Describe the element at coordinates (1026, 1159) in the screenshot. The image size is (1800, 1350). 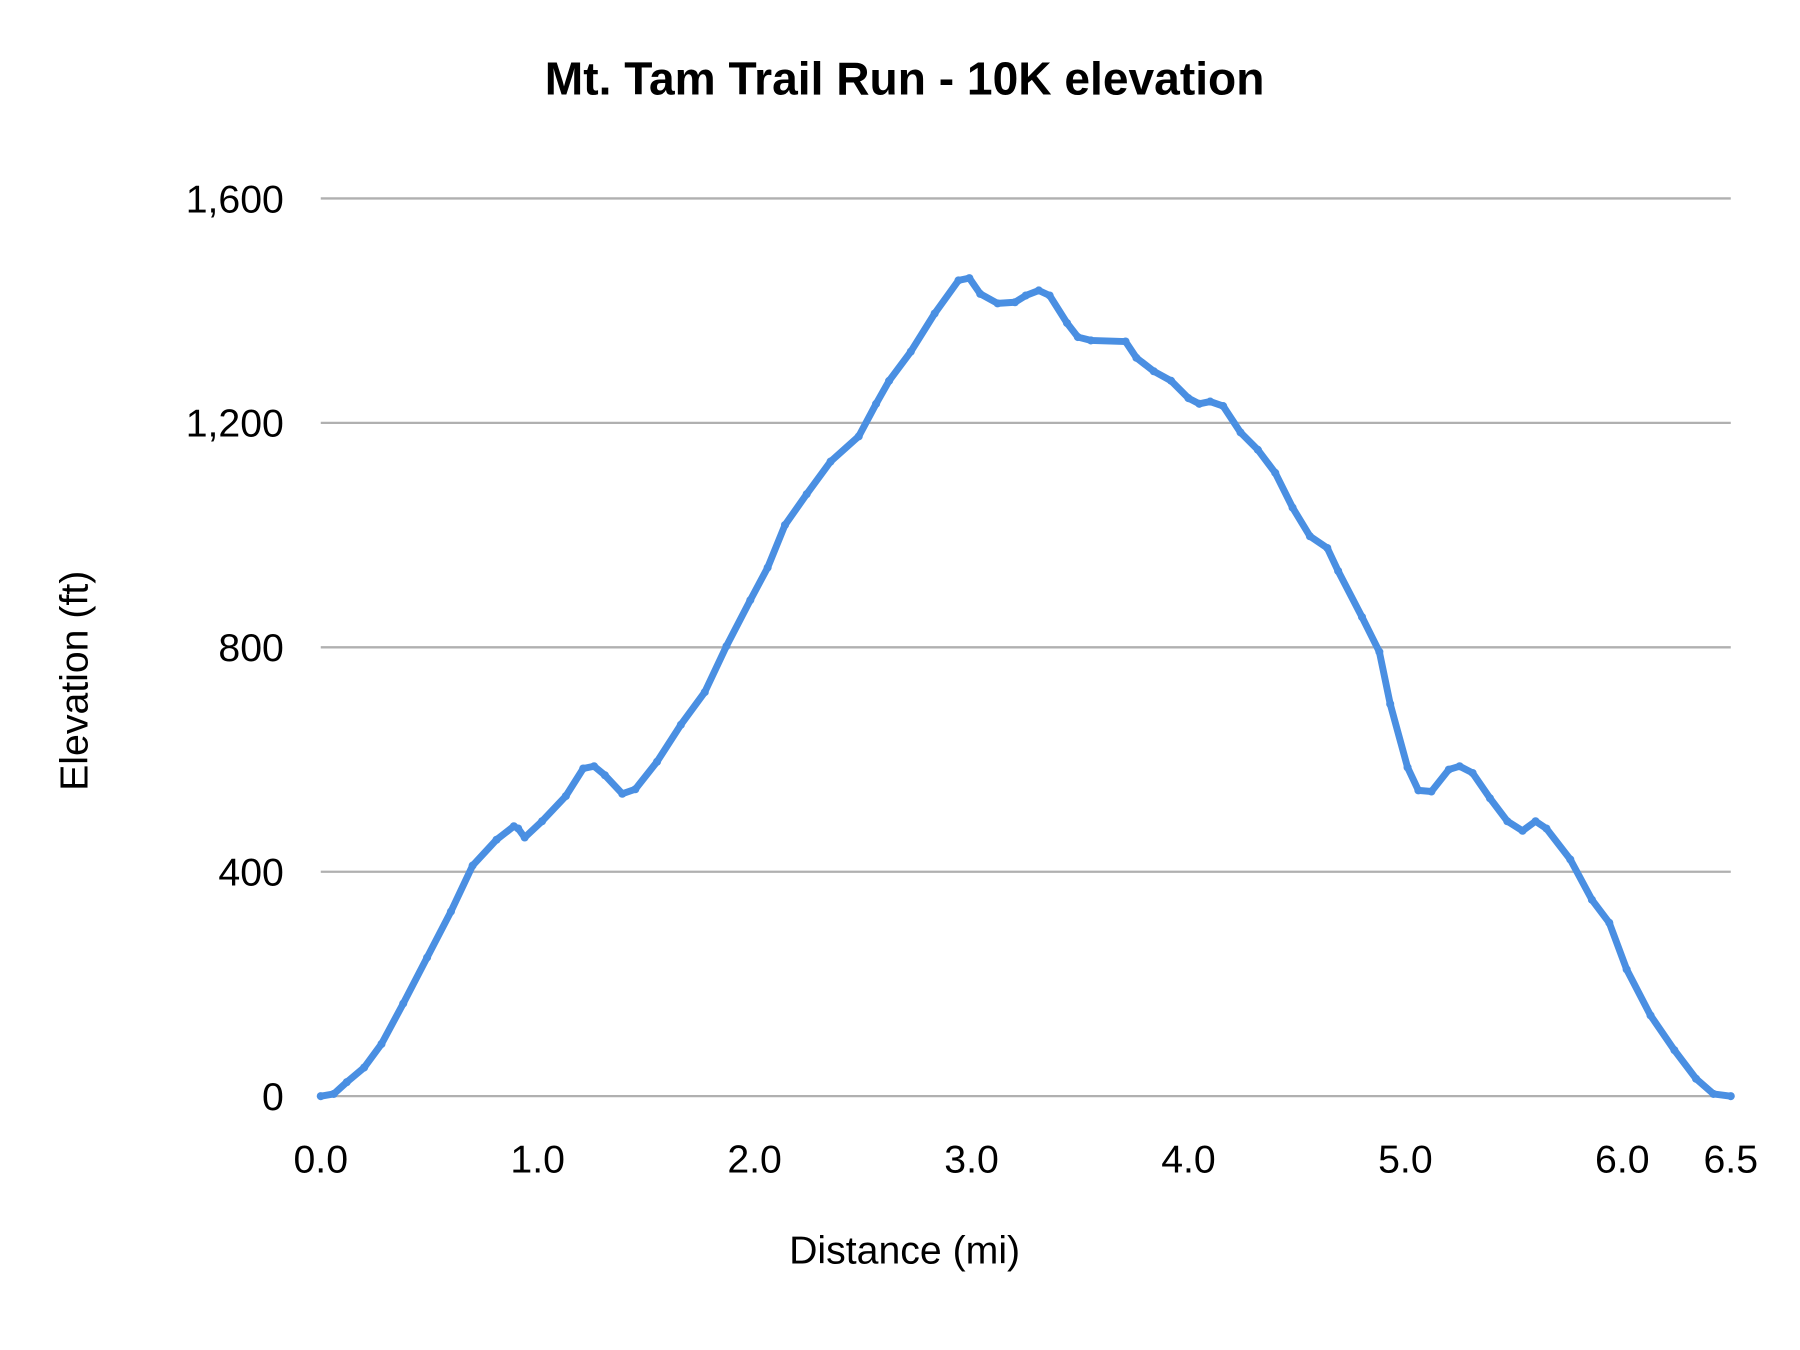
I see `x-axis-ticks: 0.0 1.0 2.0 3.0 4.0 5.0 6.0 6.5` at that location.